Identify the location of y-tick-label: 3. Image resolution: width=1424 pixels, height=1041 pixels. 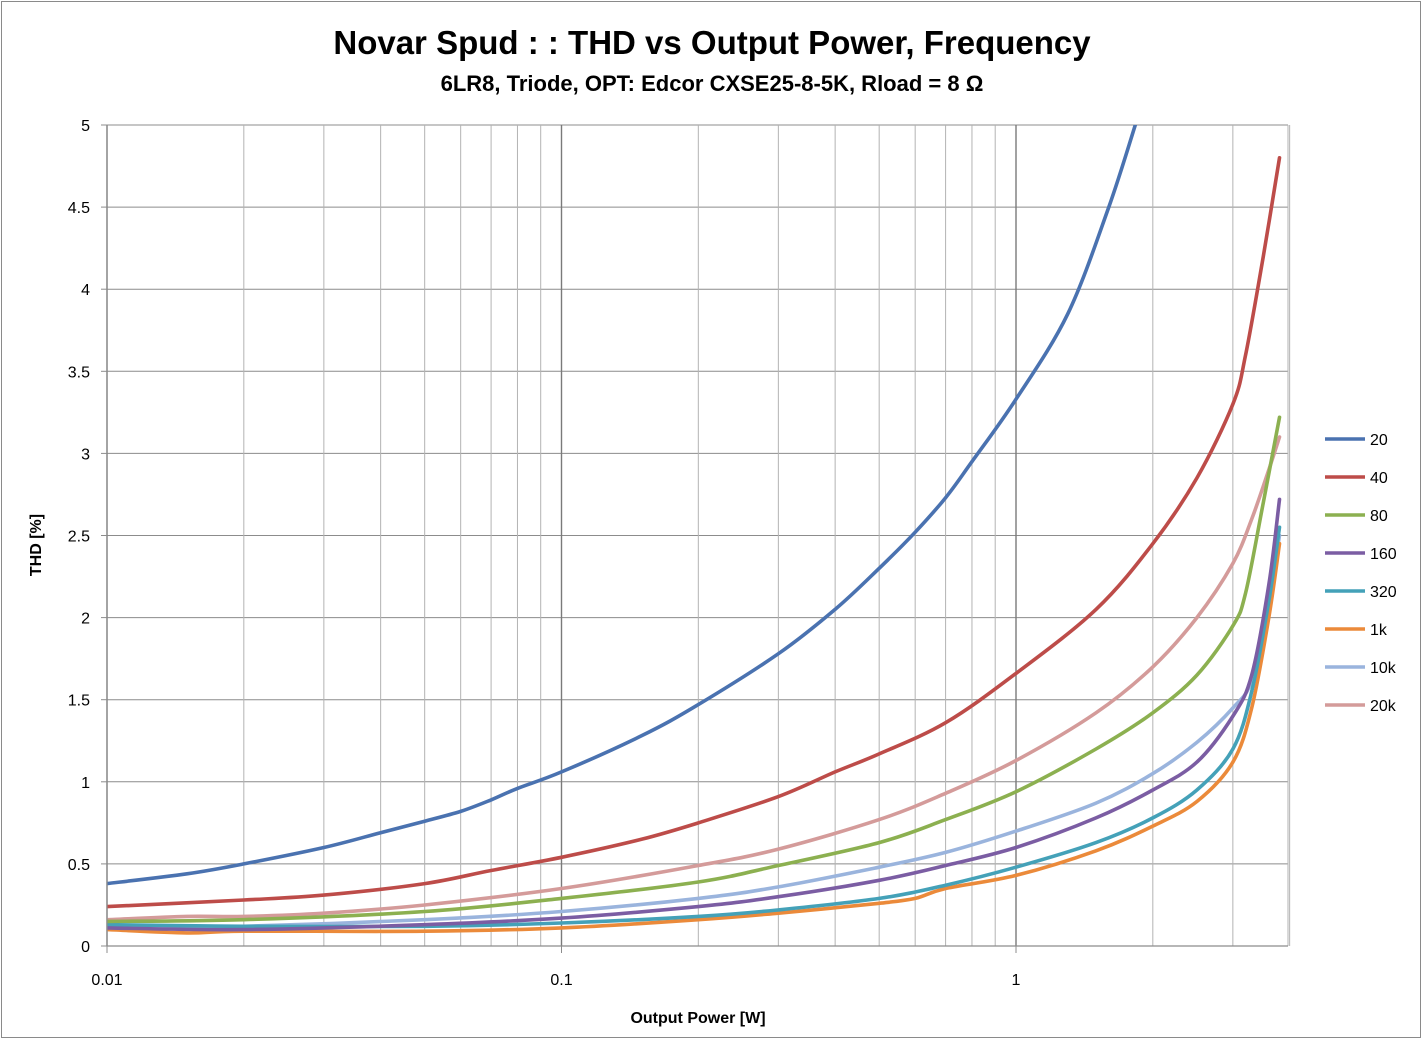
(85, 454).